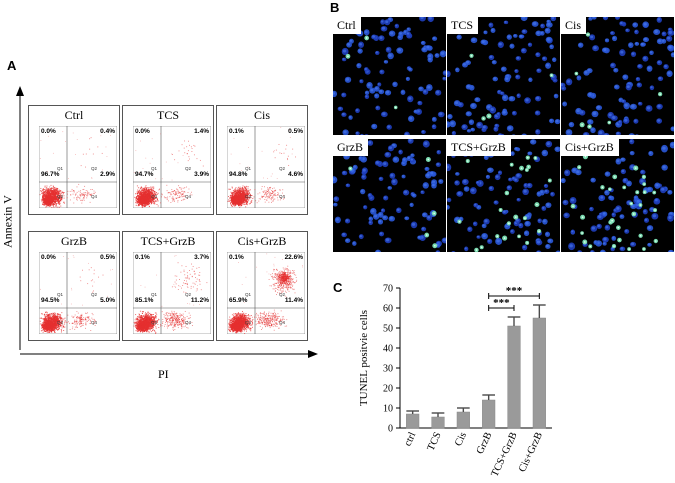  Describe the element at coordinates (238, 174) in the screenshot. I see `quadrant-value-ll: 94.8%` at that location.